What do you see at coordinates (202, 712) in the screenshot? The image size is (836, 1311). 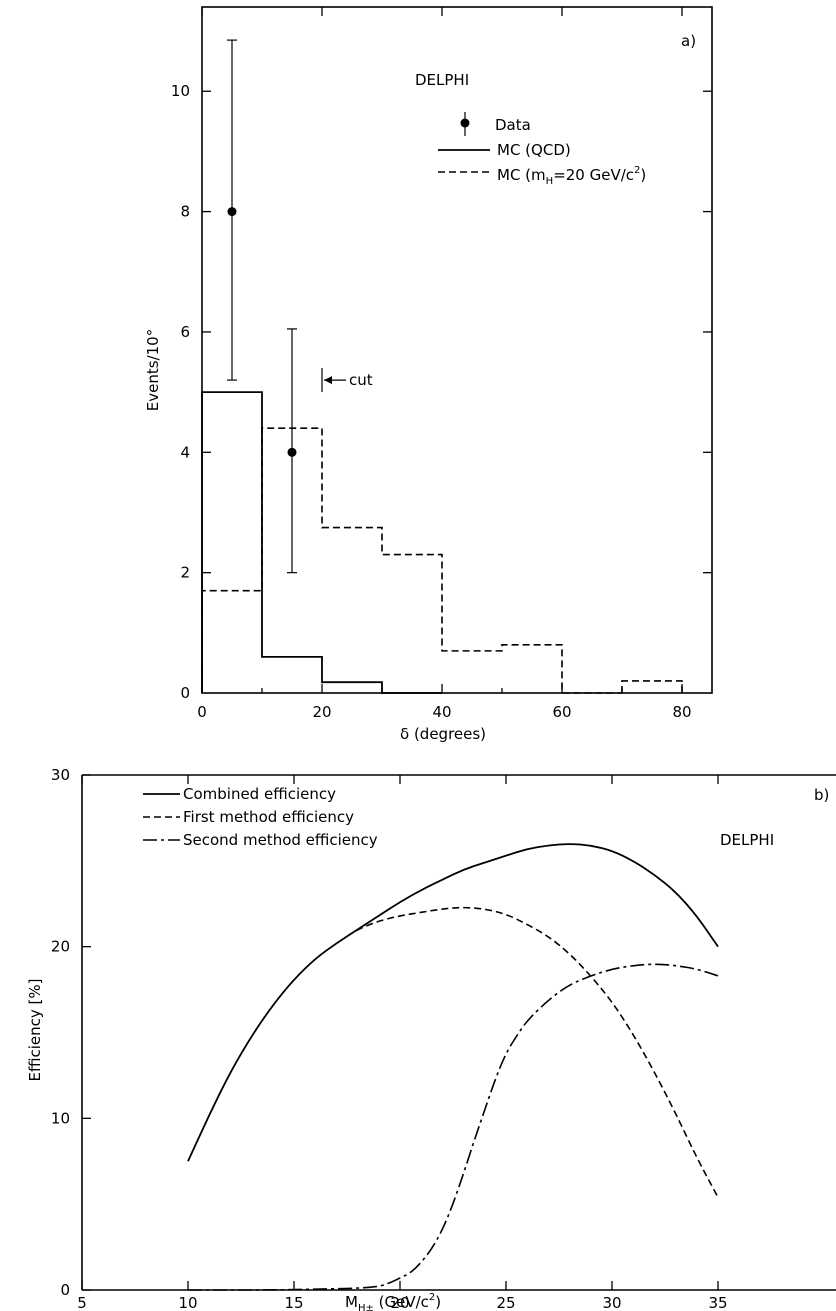 I see `panel-a-xtick-label: 0` at bounding box center [202, 712].